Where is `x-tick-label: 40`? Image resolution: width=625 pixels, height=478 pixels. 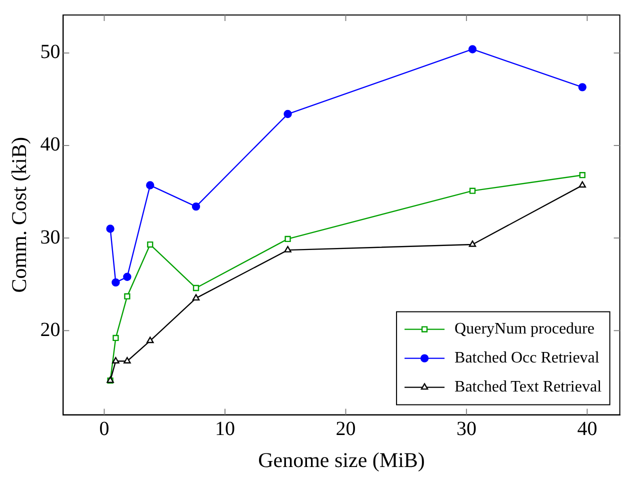 x-tick-label: 40 is located at coordinates (587, 429).